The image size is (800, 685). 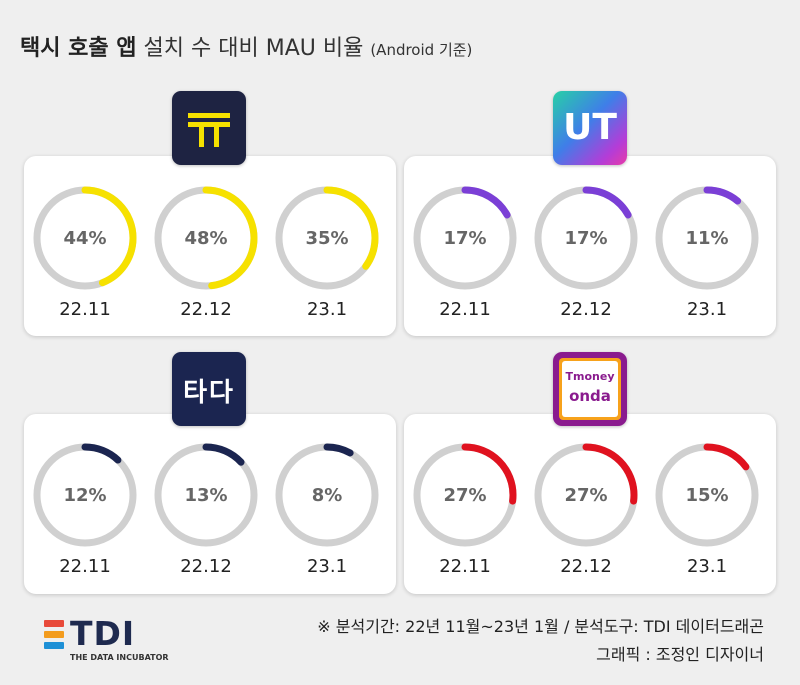 I want to click on donut-tada-1: 13% 22.12, so click(x=206, y=508).